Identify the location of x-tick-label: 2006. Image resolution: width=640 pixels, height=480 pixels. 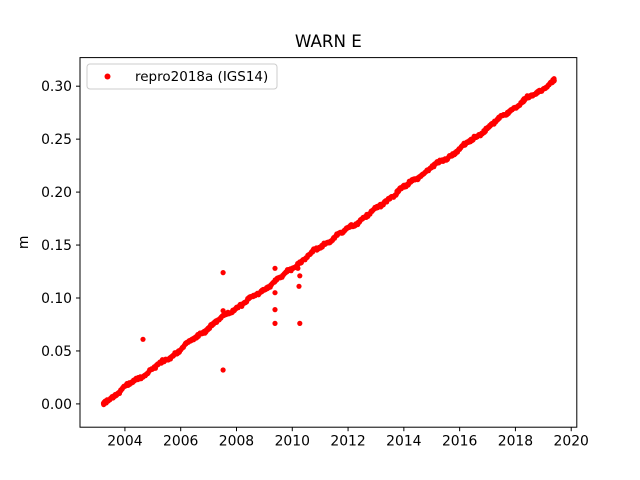
(180, 442).